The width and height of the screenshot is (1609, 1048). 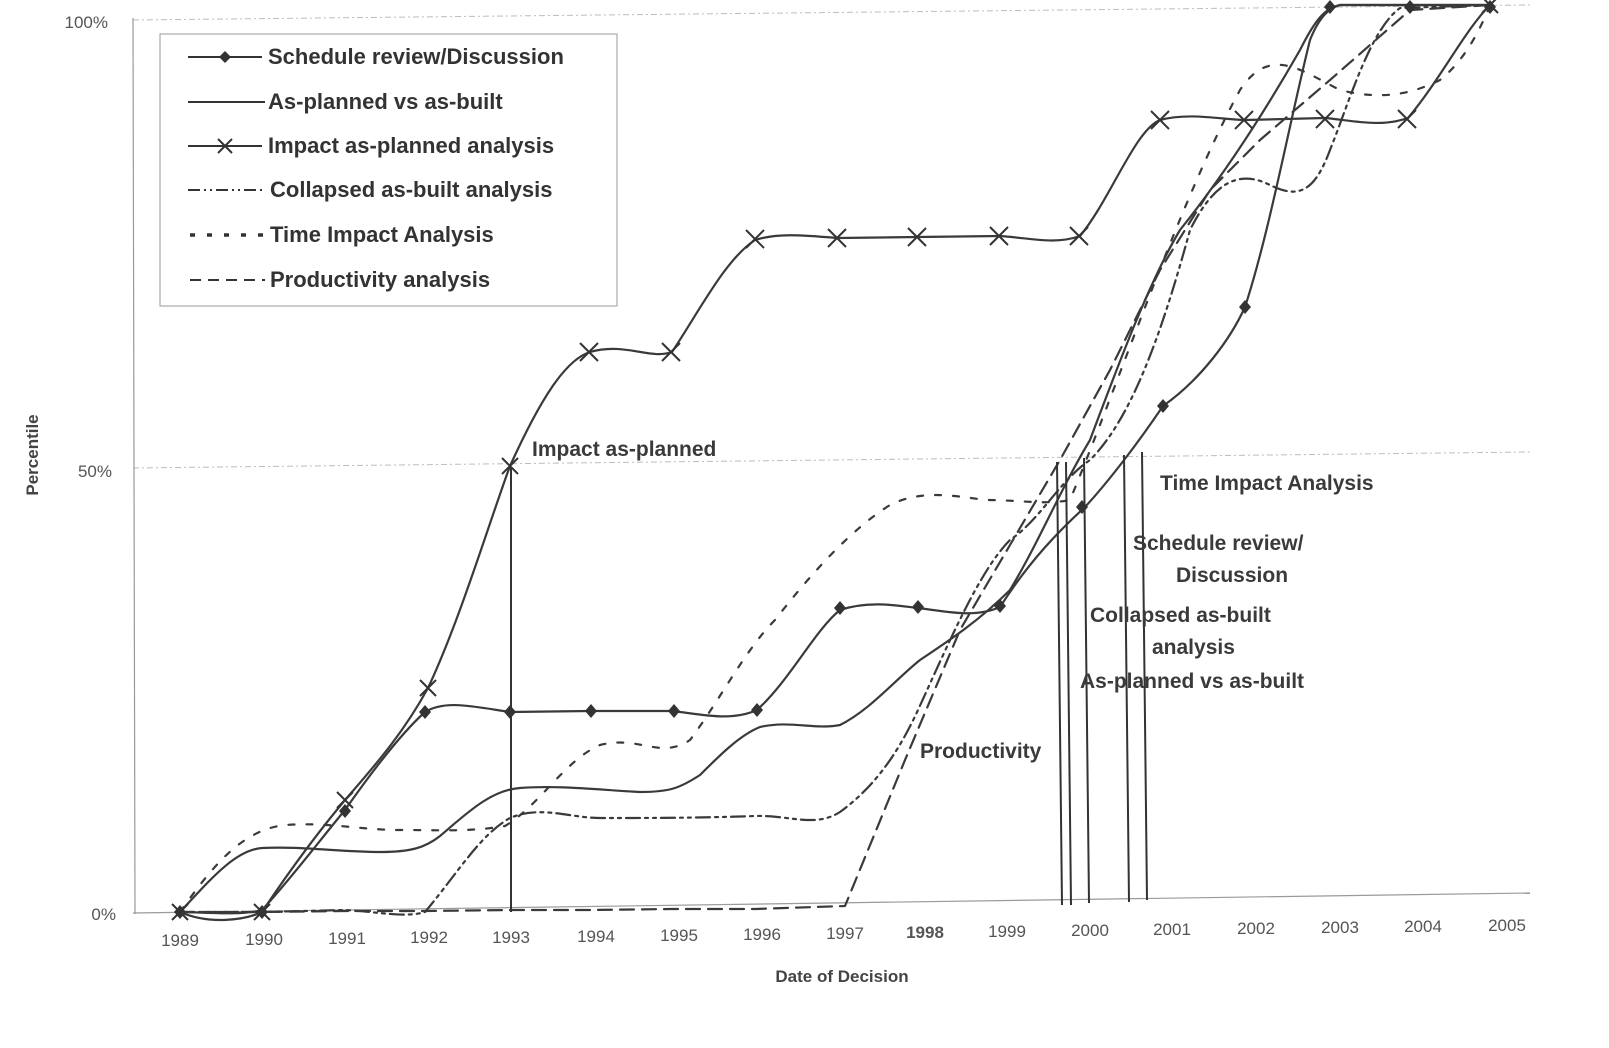 I want to click on legend-item-time-impact-analysis: Time Impact Analysis, so click(x=342, y=234).